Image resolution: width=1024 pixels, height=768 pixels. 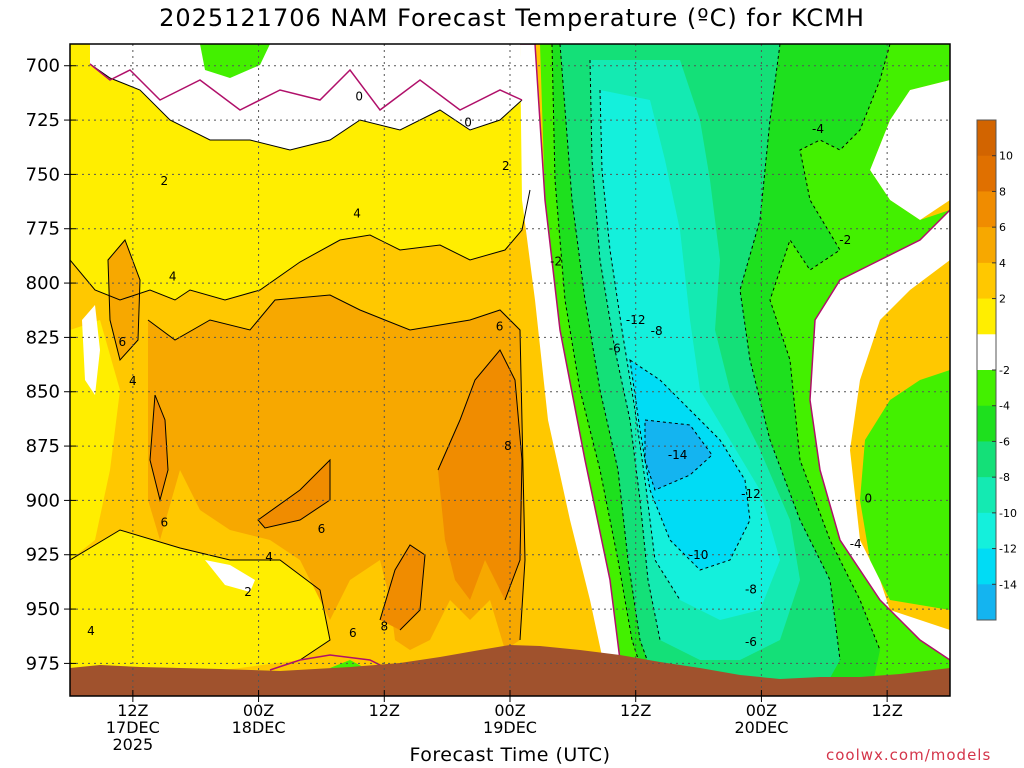 What do you see at coordinates (905, 490) in the screenshot?
I see `field-m2-m4-right` at bounding box center [905, 490].